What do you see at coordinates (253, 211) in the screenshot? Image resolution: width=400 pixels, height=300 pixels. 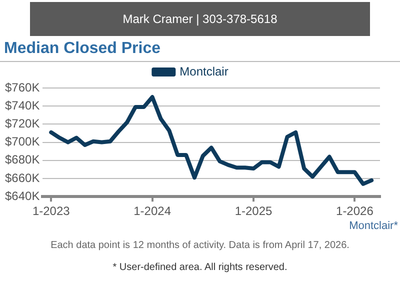 I see `x-tick-label: 1-2025` at bounding box center [253, 211].